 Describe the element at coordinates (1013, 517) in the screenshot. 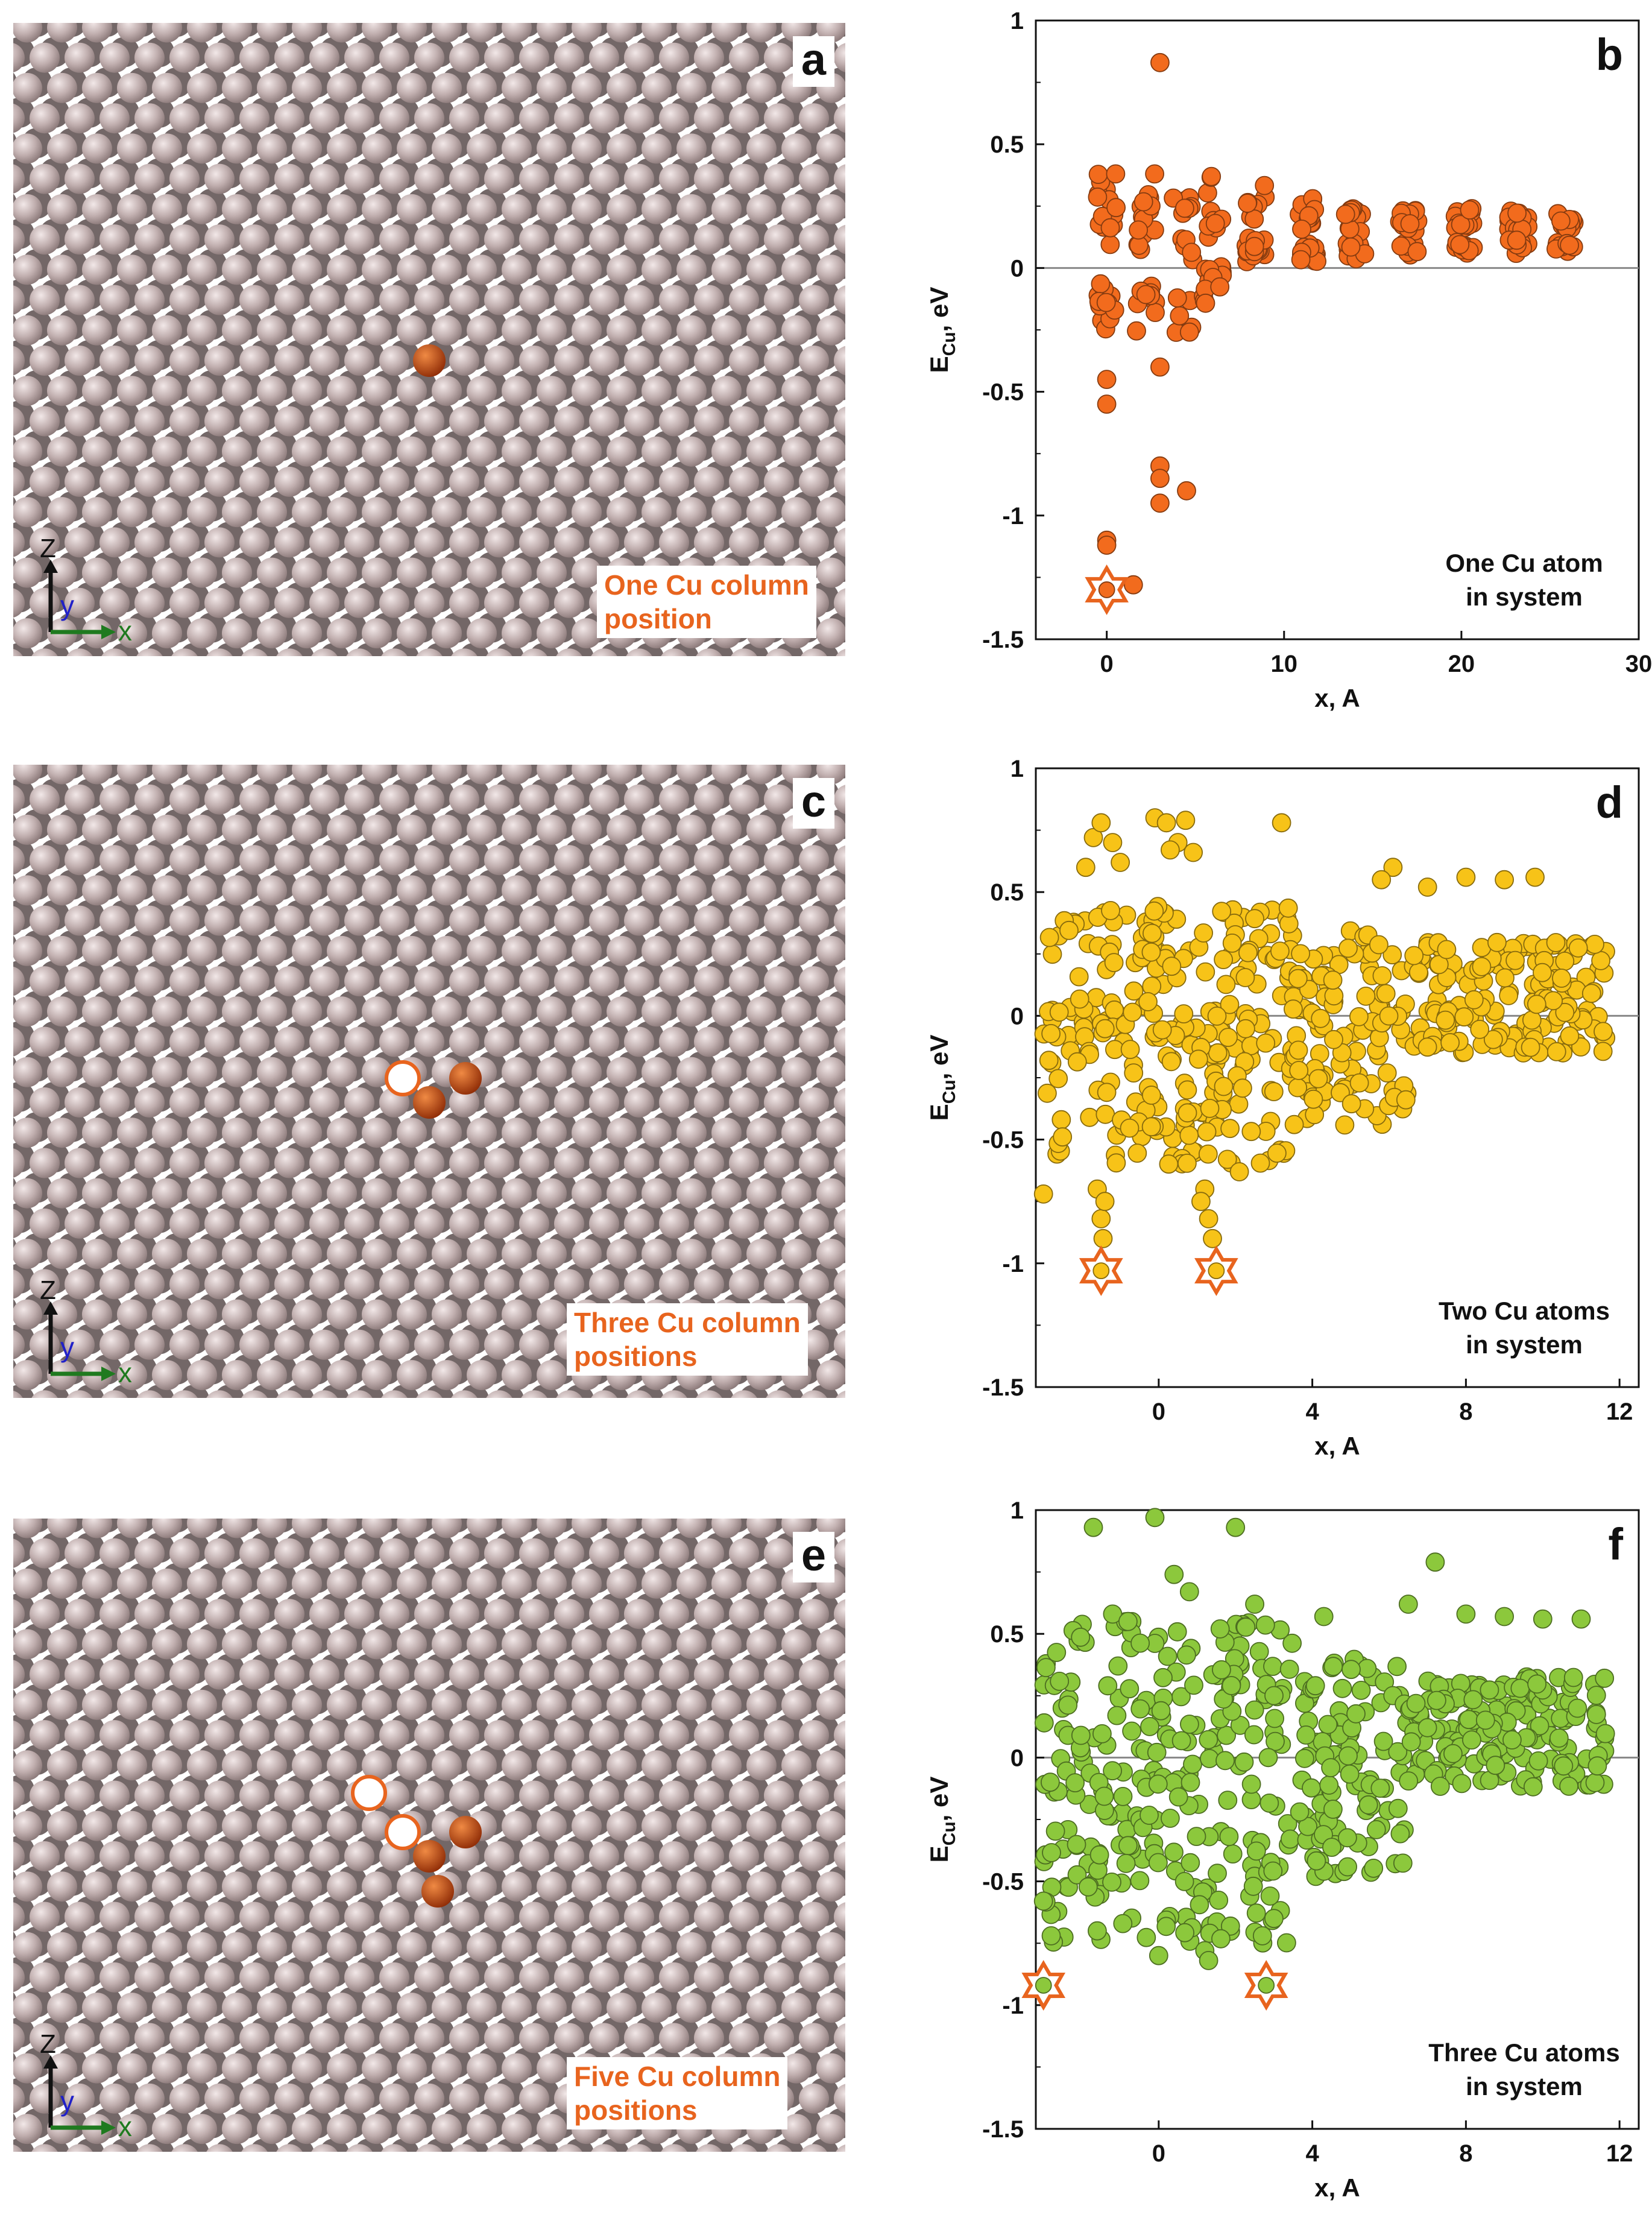

I see `y-tick-label: -1` at that location.